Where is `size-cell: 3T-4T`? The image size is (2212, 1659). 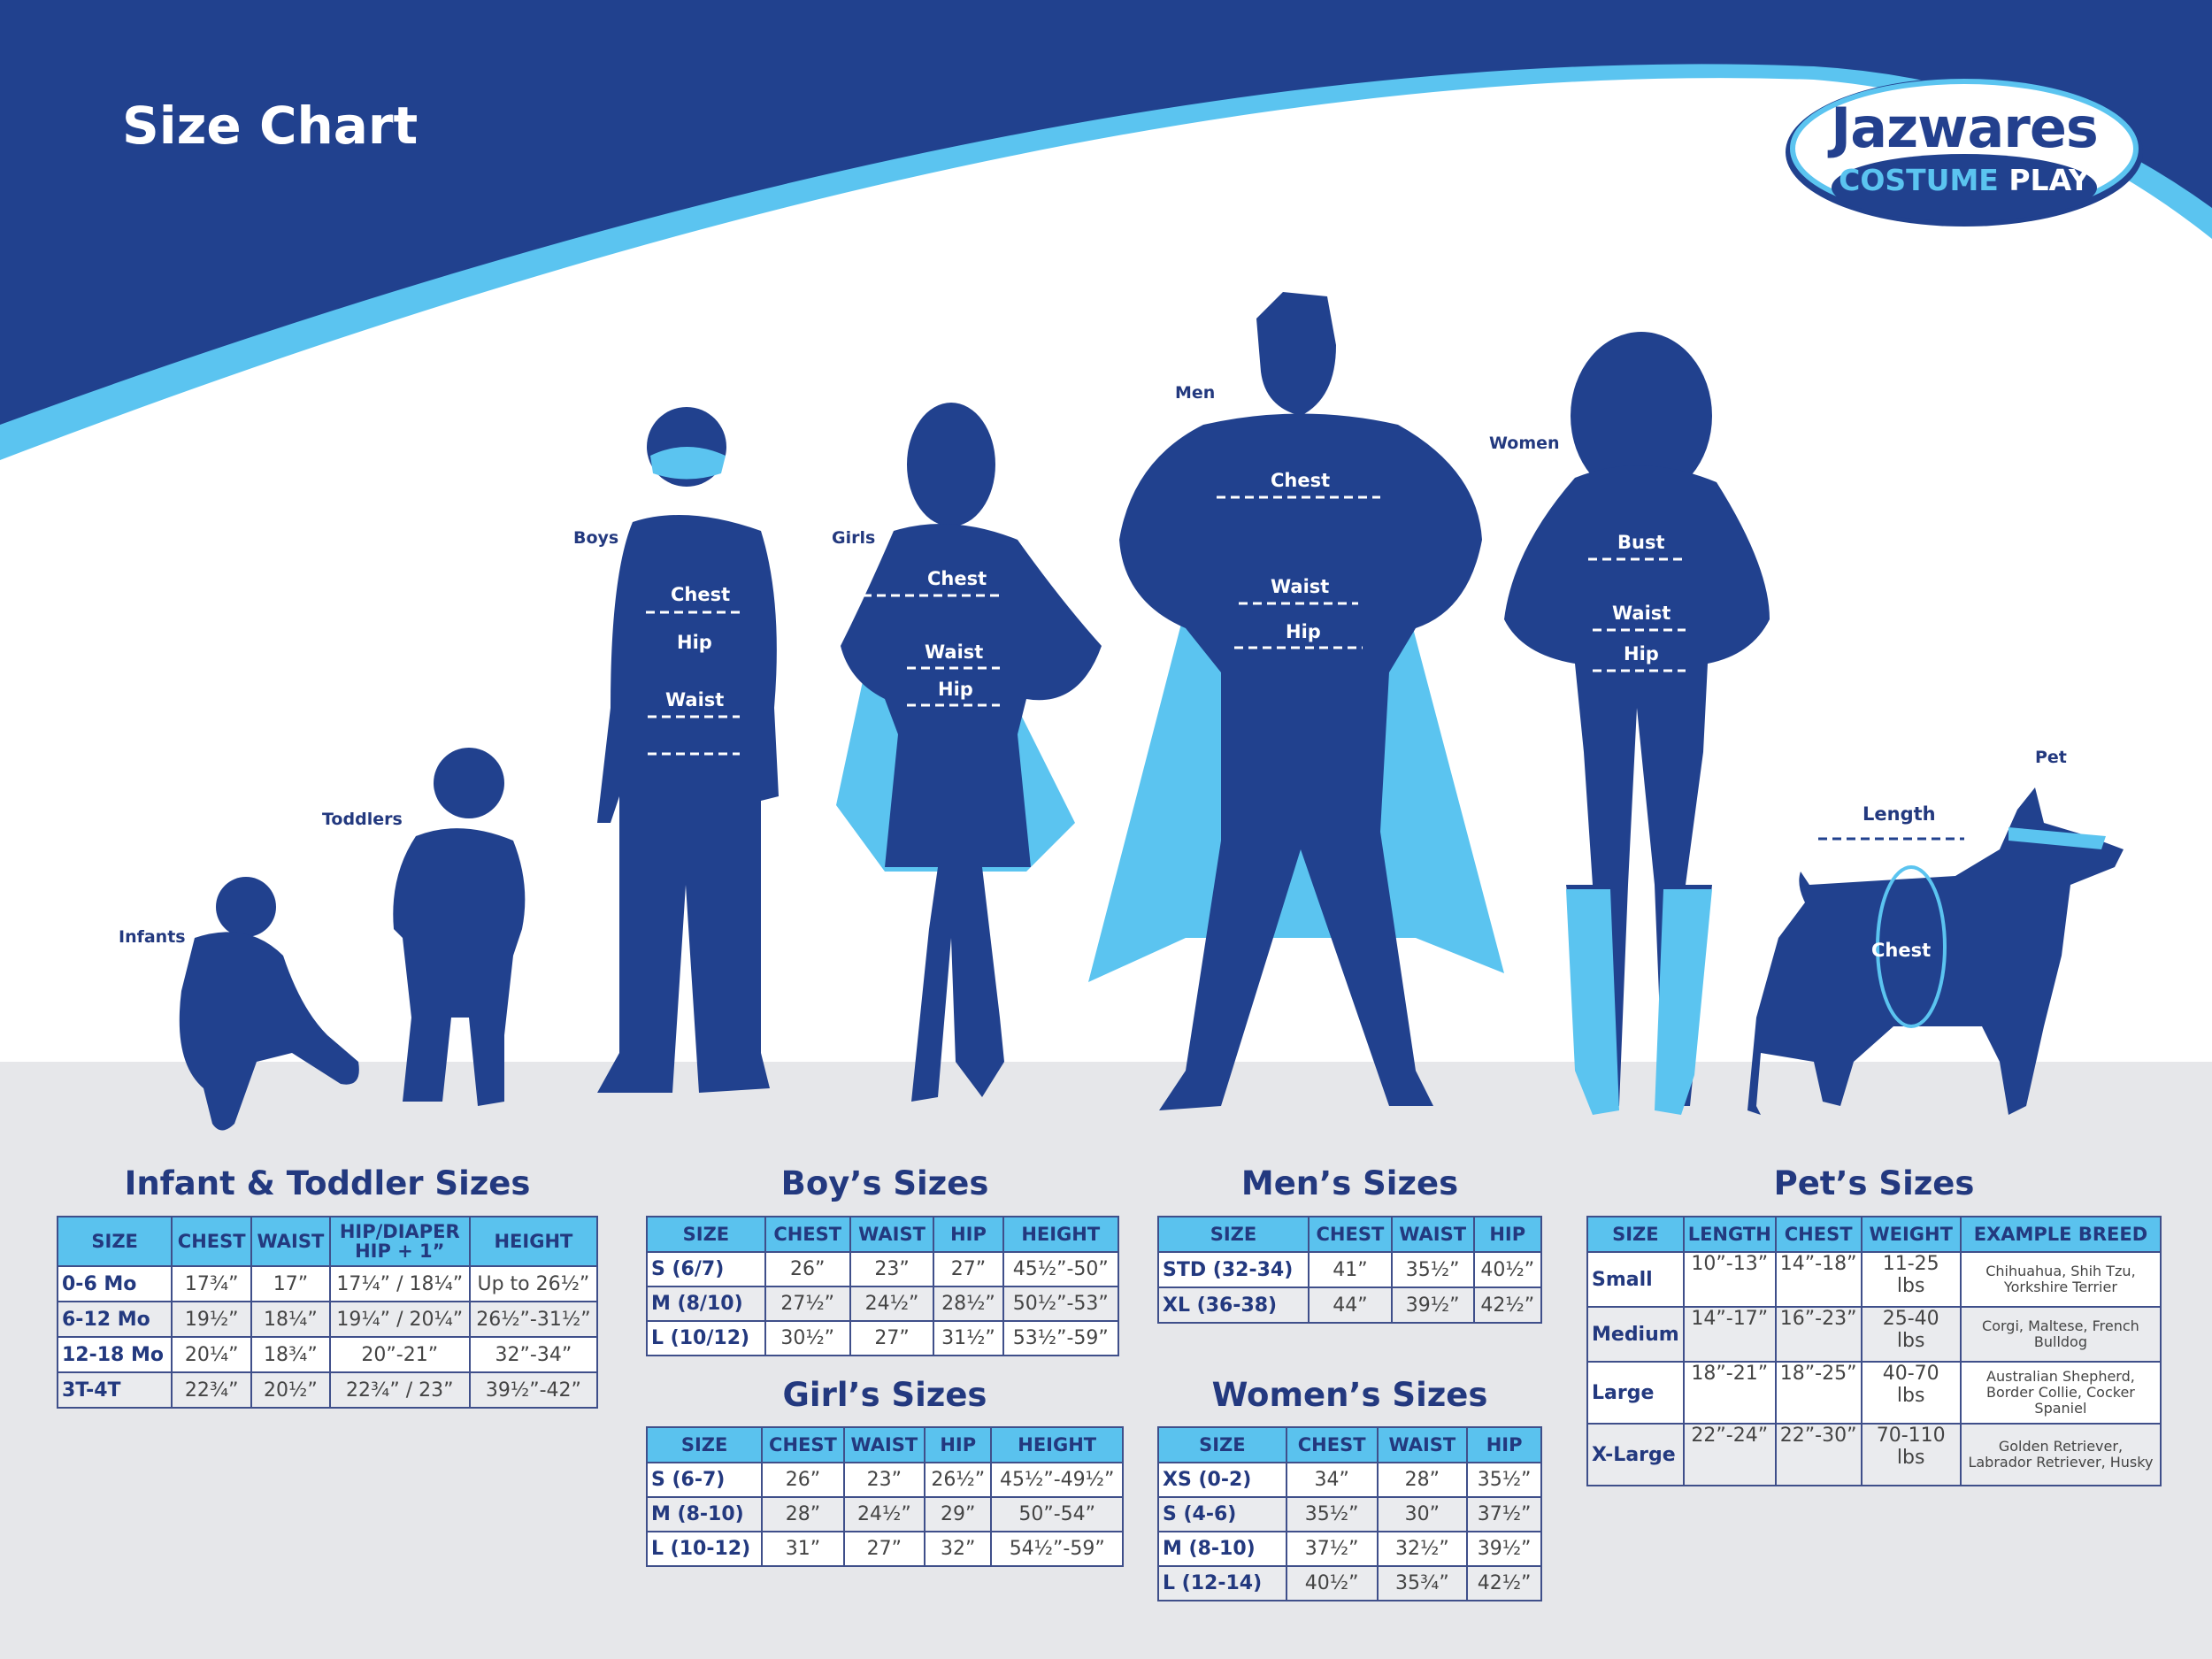
size-cell: 3T-4T is located at coordinates (114, 1390).